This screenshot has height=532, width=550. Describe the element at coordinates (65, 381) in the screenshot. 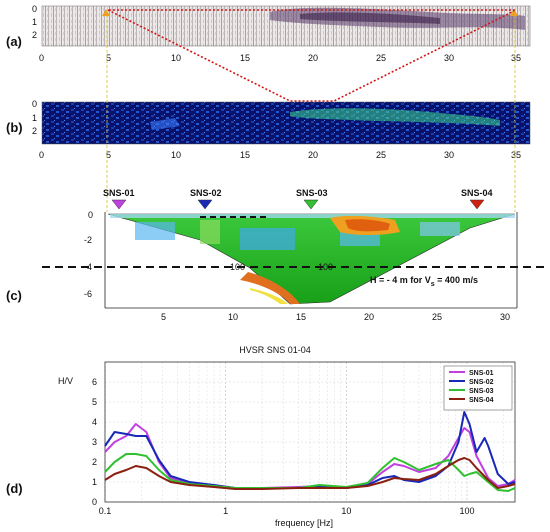

I see `y-axis-label: H/V` at that location.